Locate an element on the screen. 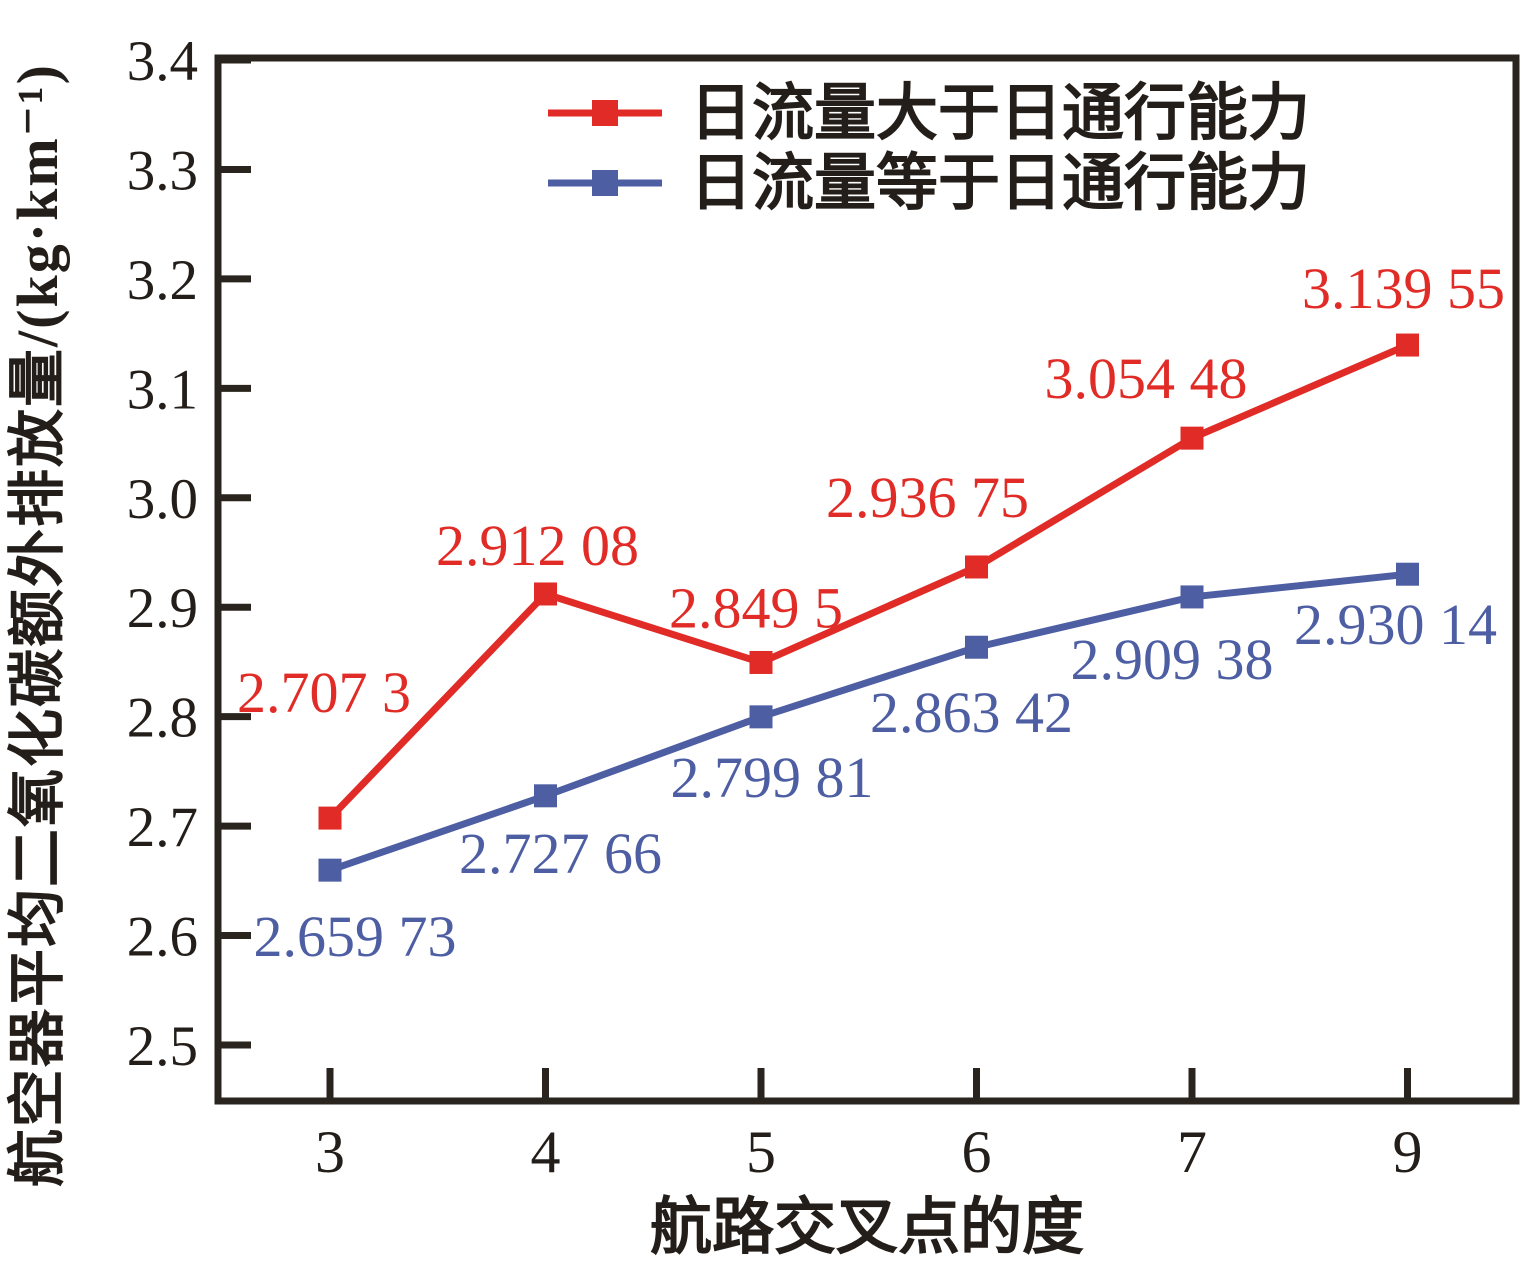 The image size is (1536, 1268). data-point-label: 2.707 3 is located at coordinates (324, 692).